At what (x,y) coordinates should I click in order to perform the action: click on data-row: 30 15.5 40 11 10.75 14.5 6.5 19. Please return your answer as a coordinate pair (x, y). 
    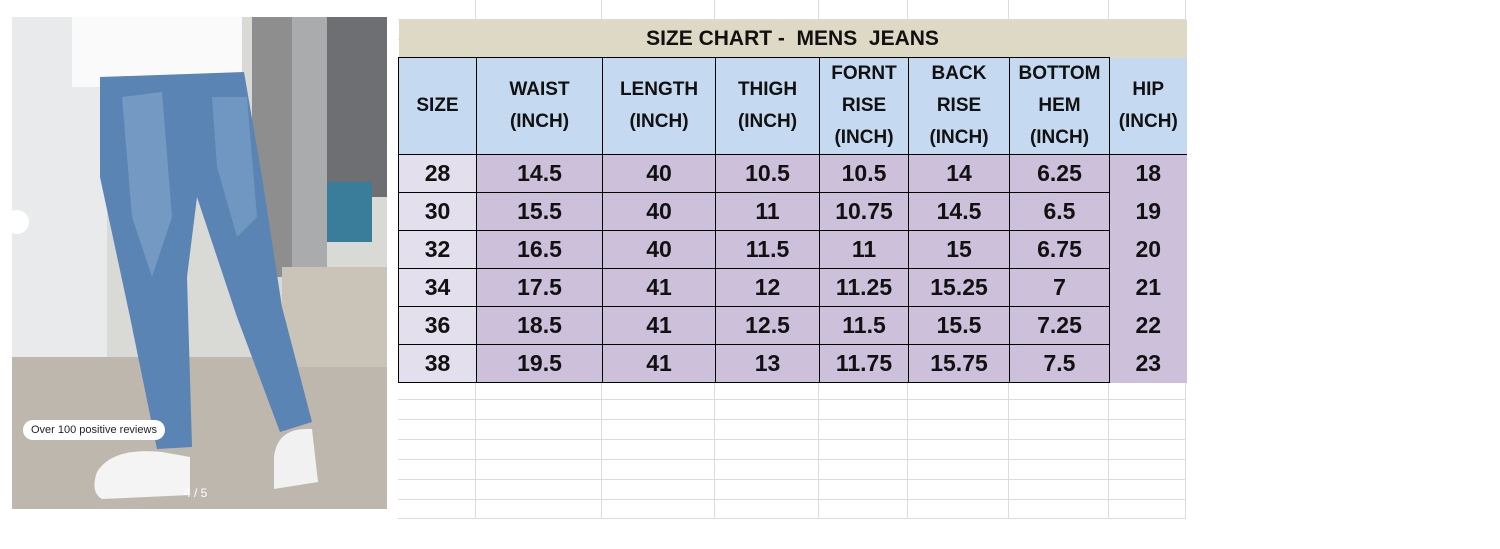
    Looking at the image, I should click on (792, 211).